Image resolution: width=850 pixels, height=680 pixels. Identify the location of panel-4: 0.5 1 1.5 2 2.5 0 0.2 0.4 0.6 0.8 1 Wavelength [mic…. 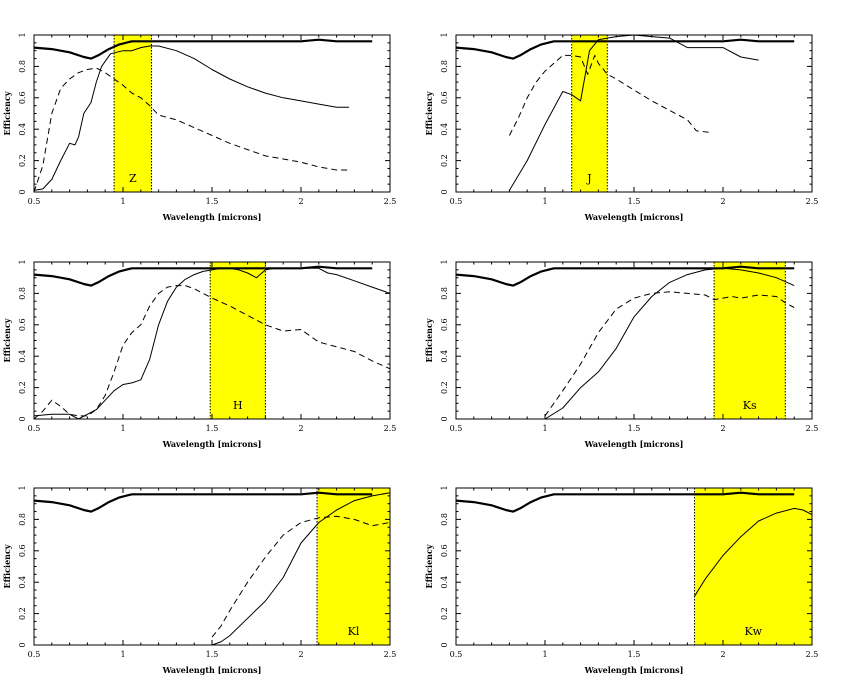
(621, 354).